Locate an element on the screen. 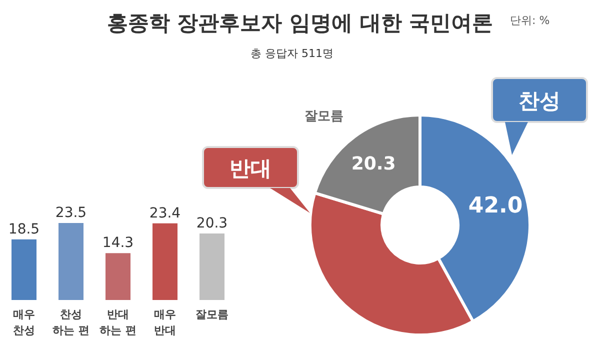 This screenshot has width=600, height=346. slice-label: 반대 is located at coordinates (251, 168).